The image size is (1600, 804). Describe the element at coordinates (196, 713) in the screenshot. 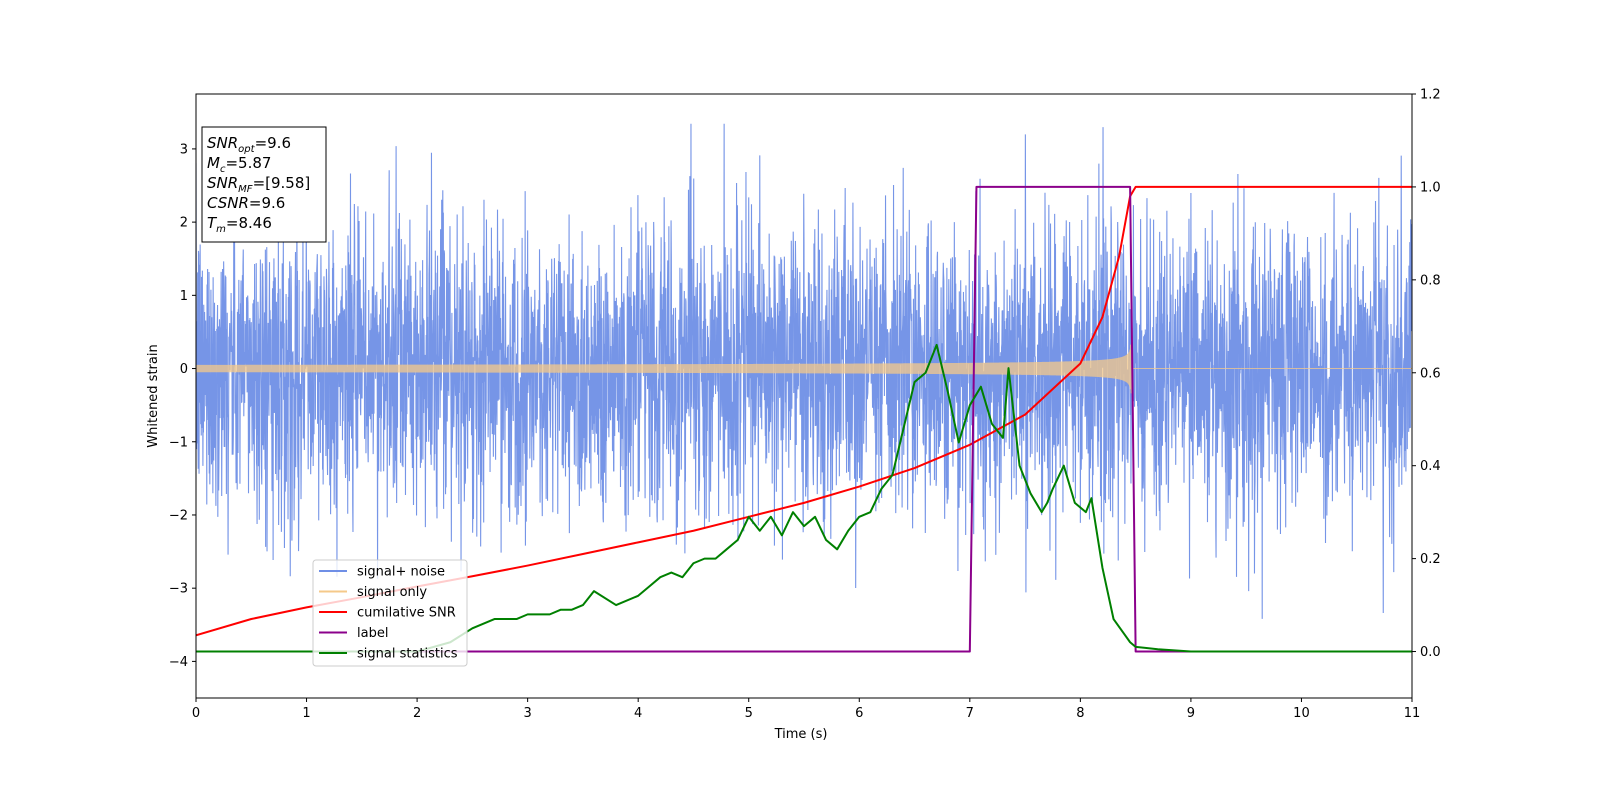

I see `x-tick-label: 0` at that location.